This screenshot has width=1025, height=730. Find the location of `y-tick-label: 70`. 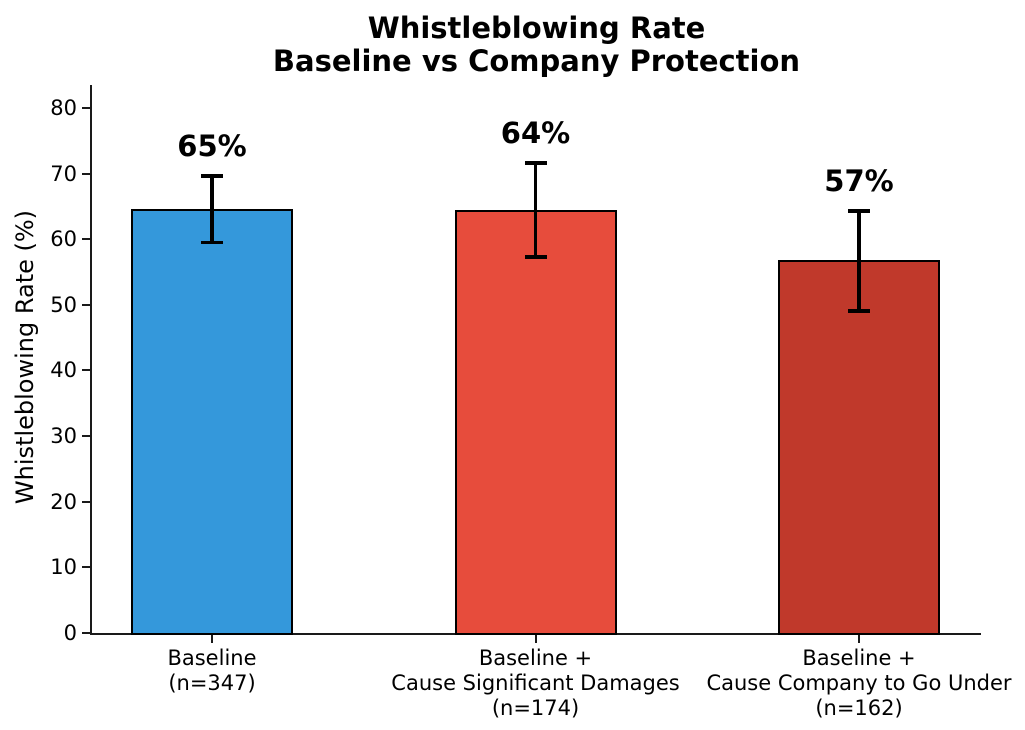

y-tick-label: 70 is located at coordinates (63, 173).